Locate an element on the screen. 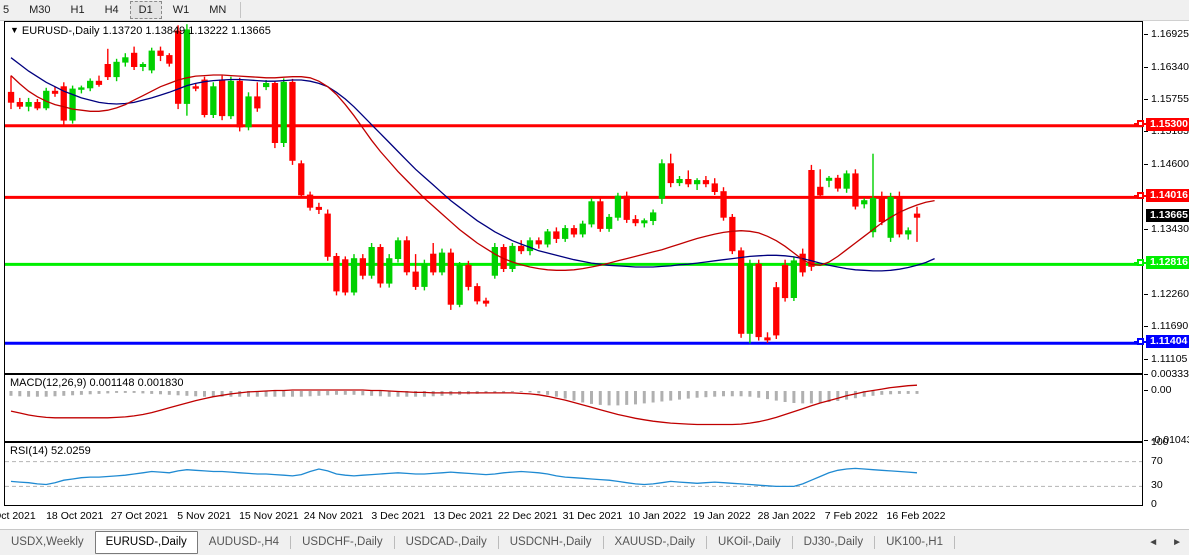 The image size is (1189, 555). date-tick-label: 10 Jan 2022 is located at coordinates (657, 516).